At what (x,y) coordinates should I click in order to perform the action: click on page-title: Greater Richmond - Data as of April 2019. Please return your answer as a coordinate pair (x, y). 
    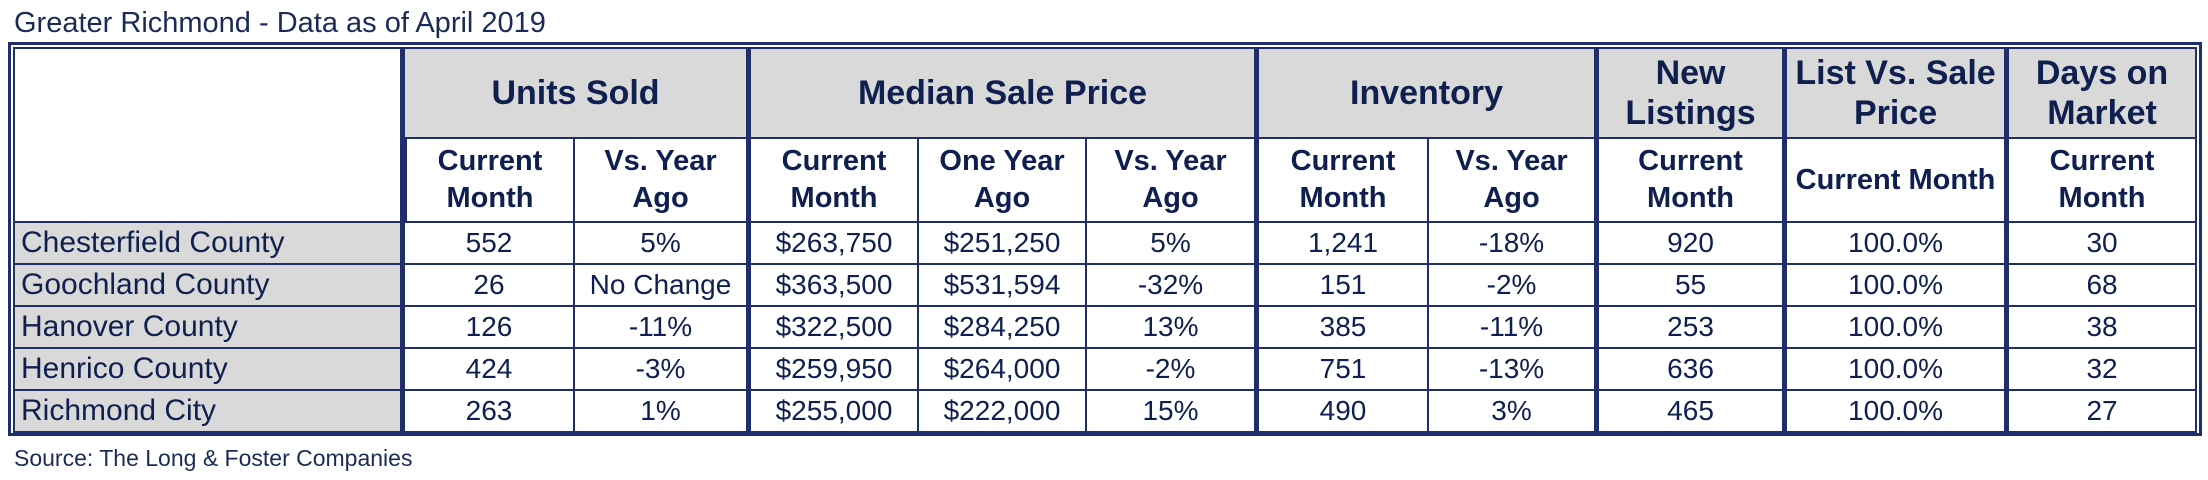
    Looking at the image, I should click on (280, 23).